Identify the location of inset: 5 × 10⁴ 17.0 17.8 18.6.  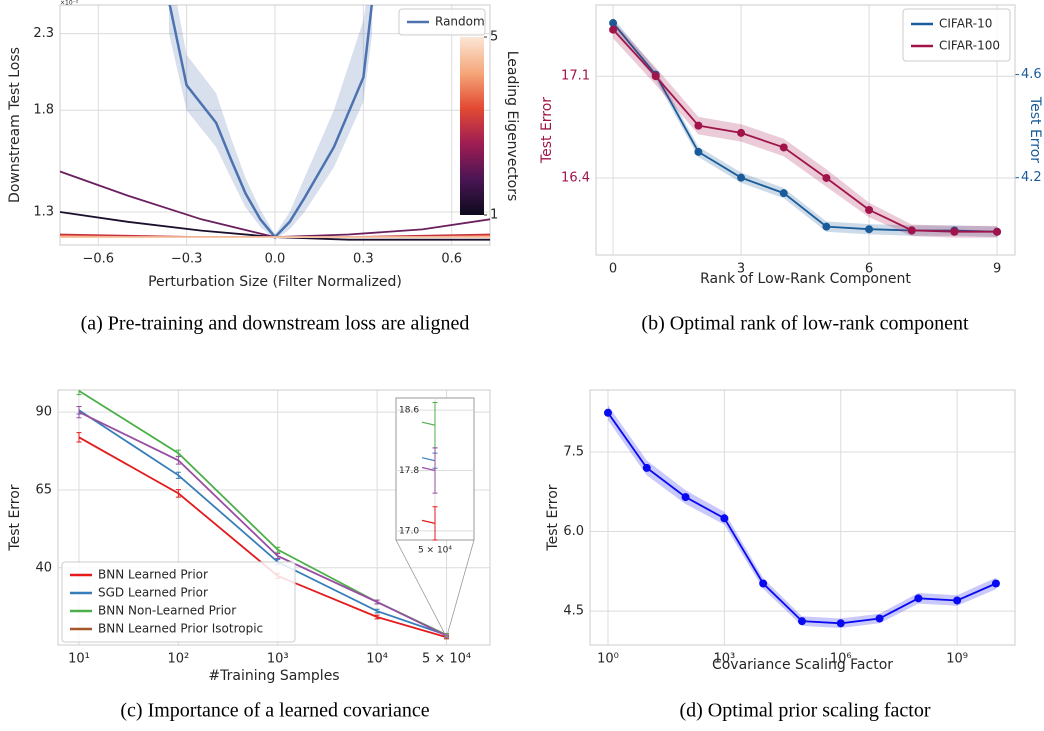
(435, 476).